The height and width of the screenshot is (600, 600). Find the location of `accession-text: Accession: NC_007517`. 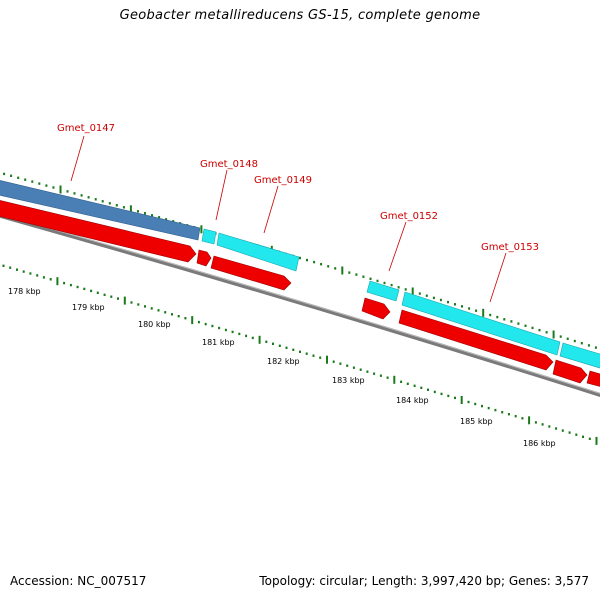

accession-text: Accession: NC_007517 is located at coordinates (78, 581).